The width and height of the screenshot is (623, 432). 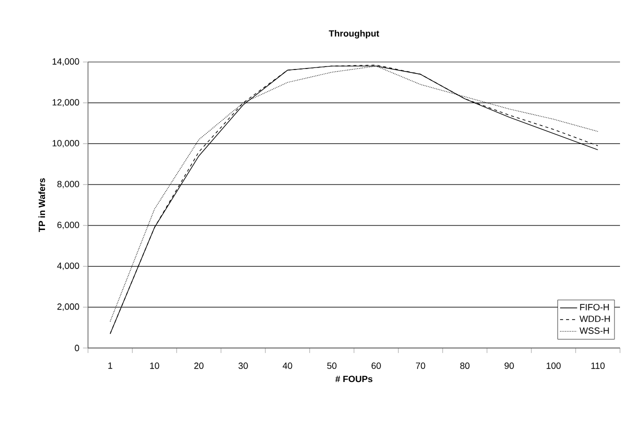 I want to click on x-tick-label: 50, so click(x=331, y=365).